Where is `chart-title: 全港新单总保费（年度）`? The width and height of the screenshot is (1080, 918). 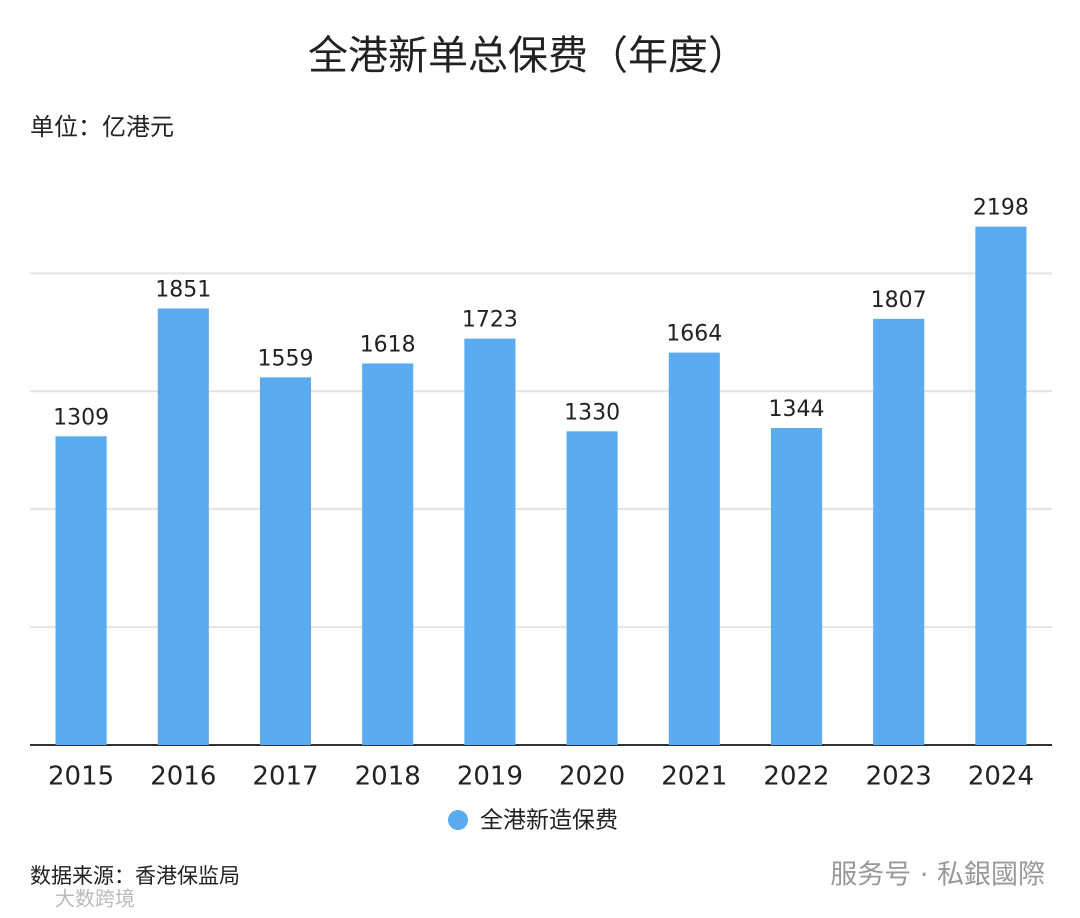
chart-title: 全港新单总保费（年度） is located at coordinates (528, 56).